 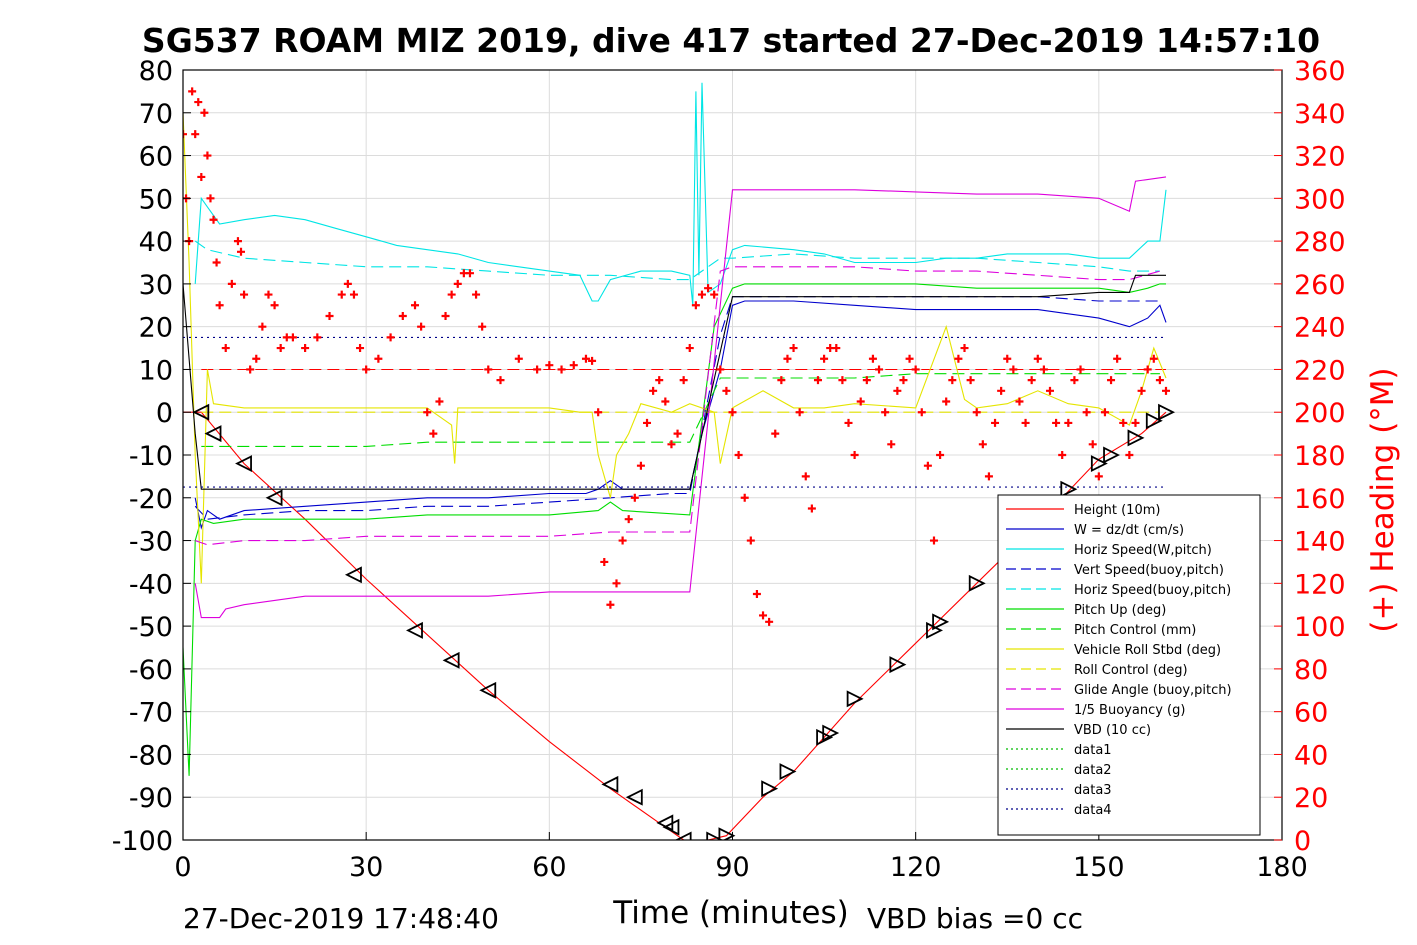 I want to click on x-axis-label: Time (minutes), so click(x=730, y=913).